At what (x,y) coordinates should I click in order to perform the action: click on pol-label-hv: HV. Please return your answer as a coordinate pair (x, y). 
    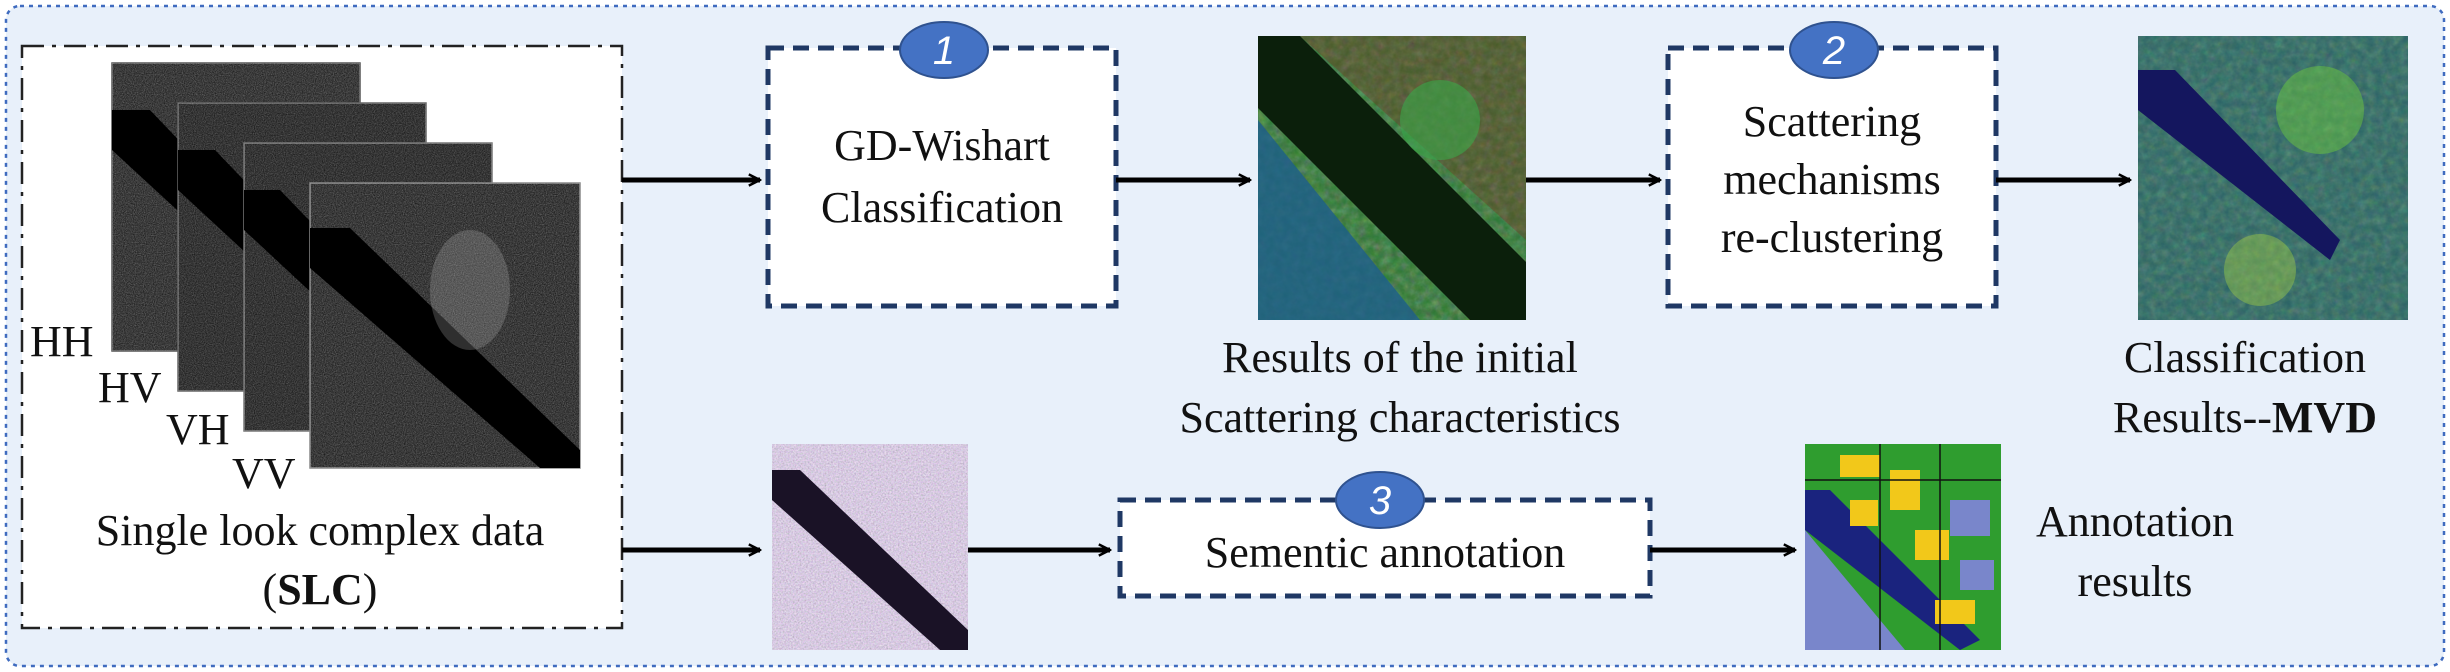
    Looking at the image, I should click on (130, 387).